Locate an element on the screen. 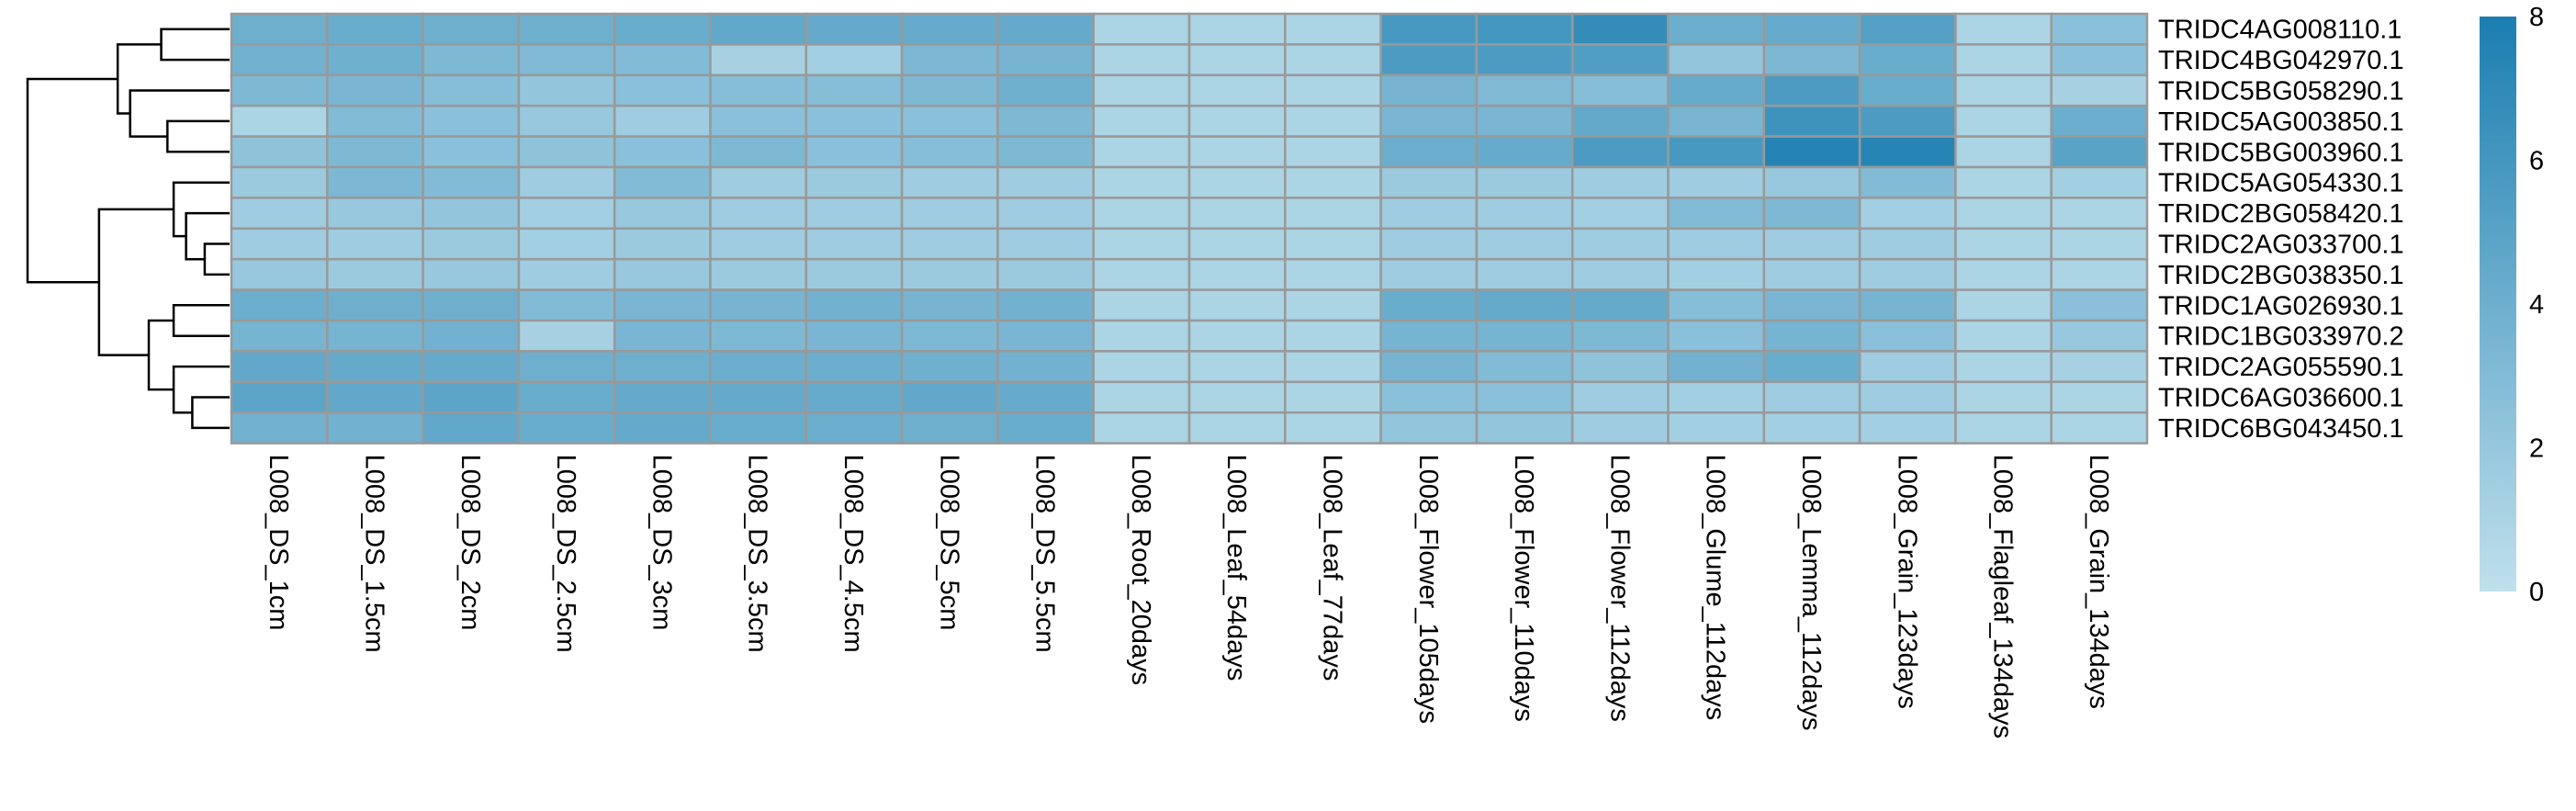 The height and width of the screenshot is (811, 2576). row-label: TRIDC4BG042970.1 is located at coordinates (2281, 61).